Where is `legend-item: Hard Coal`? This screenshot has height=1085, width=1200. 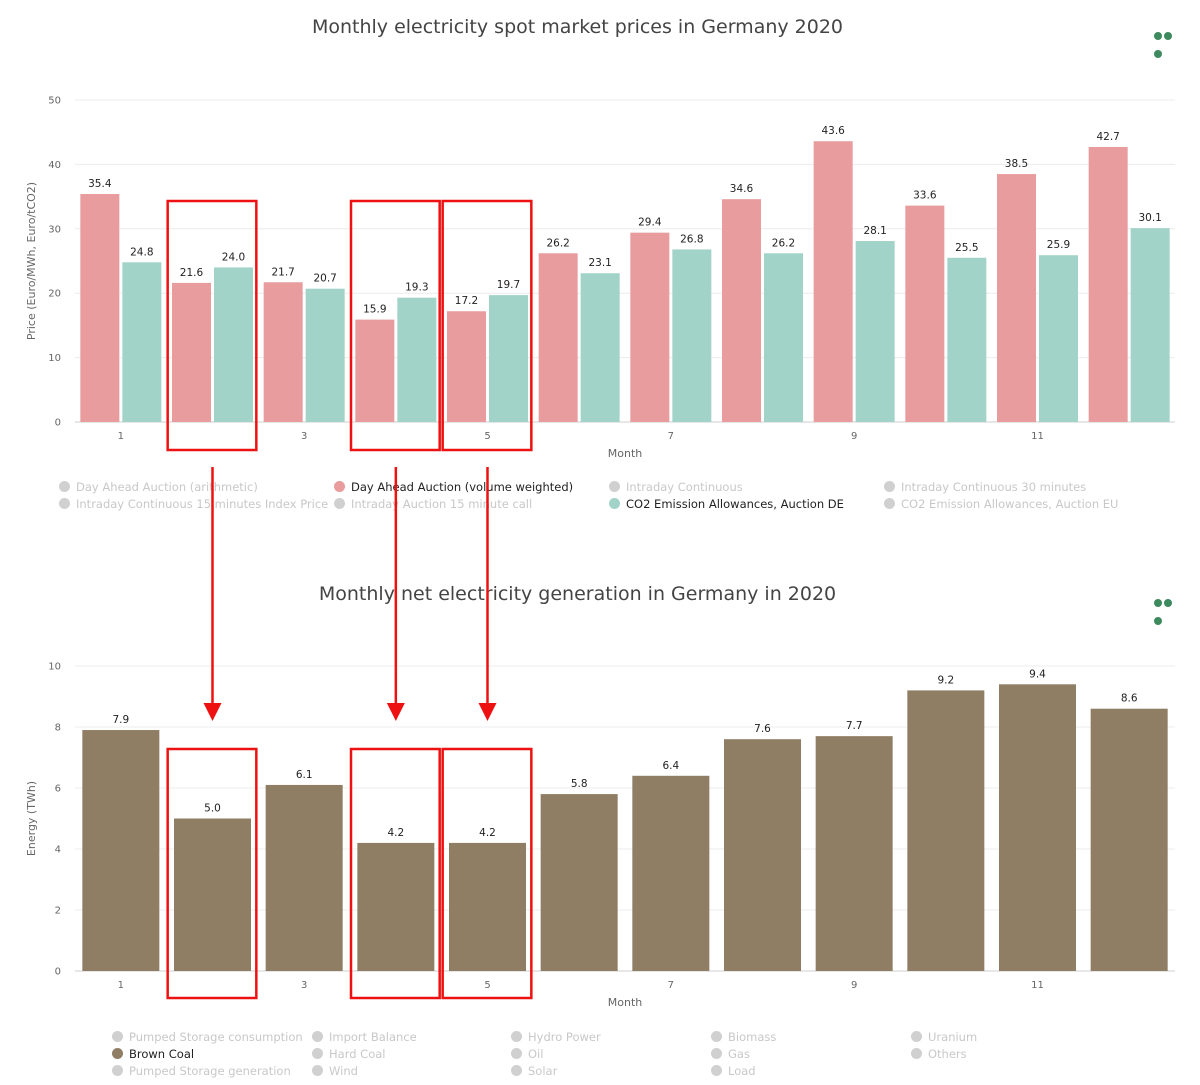
legend-item: Hard Coal is located at coordinates (348, 1054).